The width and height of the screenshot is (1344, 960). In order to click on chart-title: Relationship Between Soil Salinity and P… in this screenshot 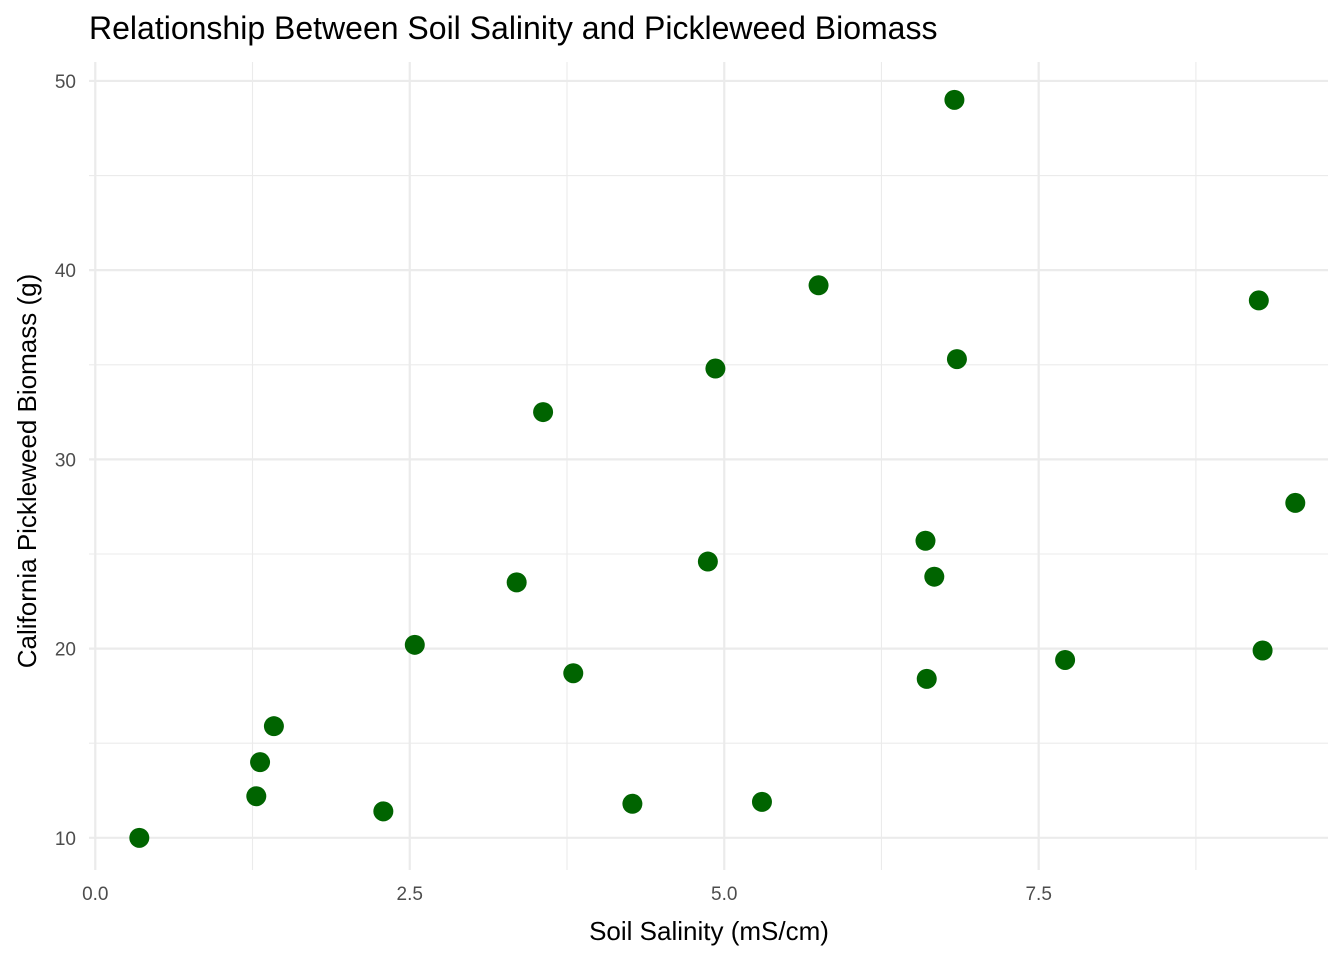, I will do `click(513, 28)`.